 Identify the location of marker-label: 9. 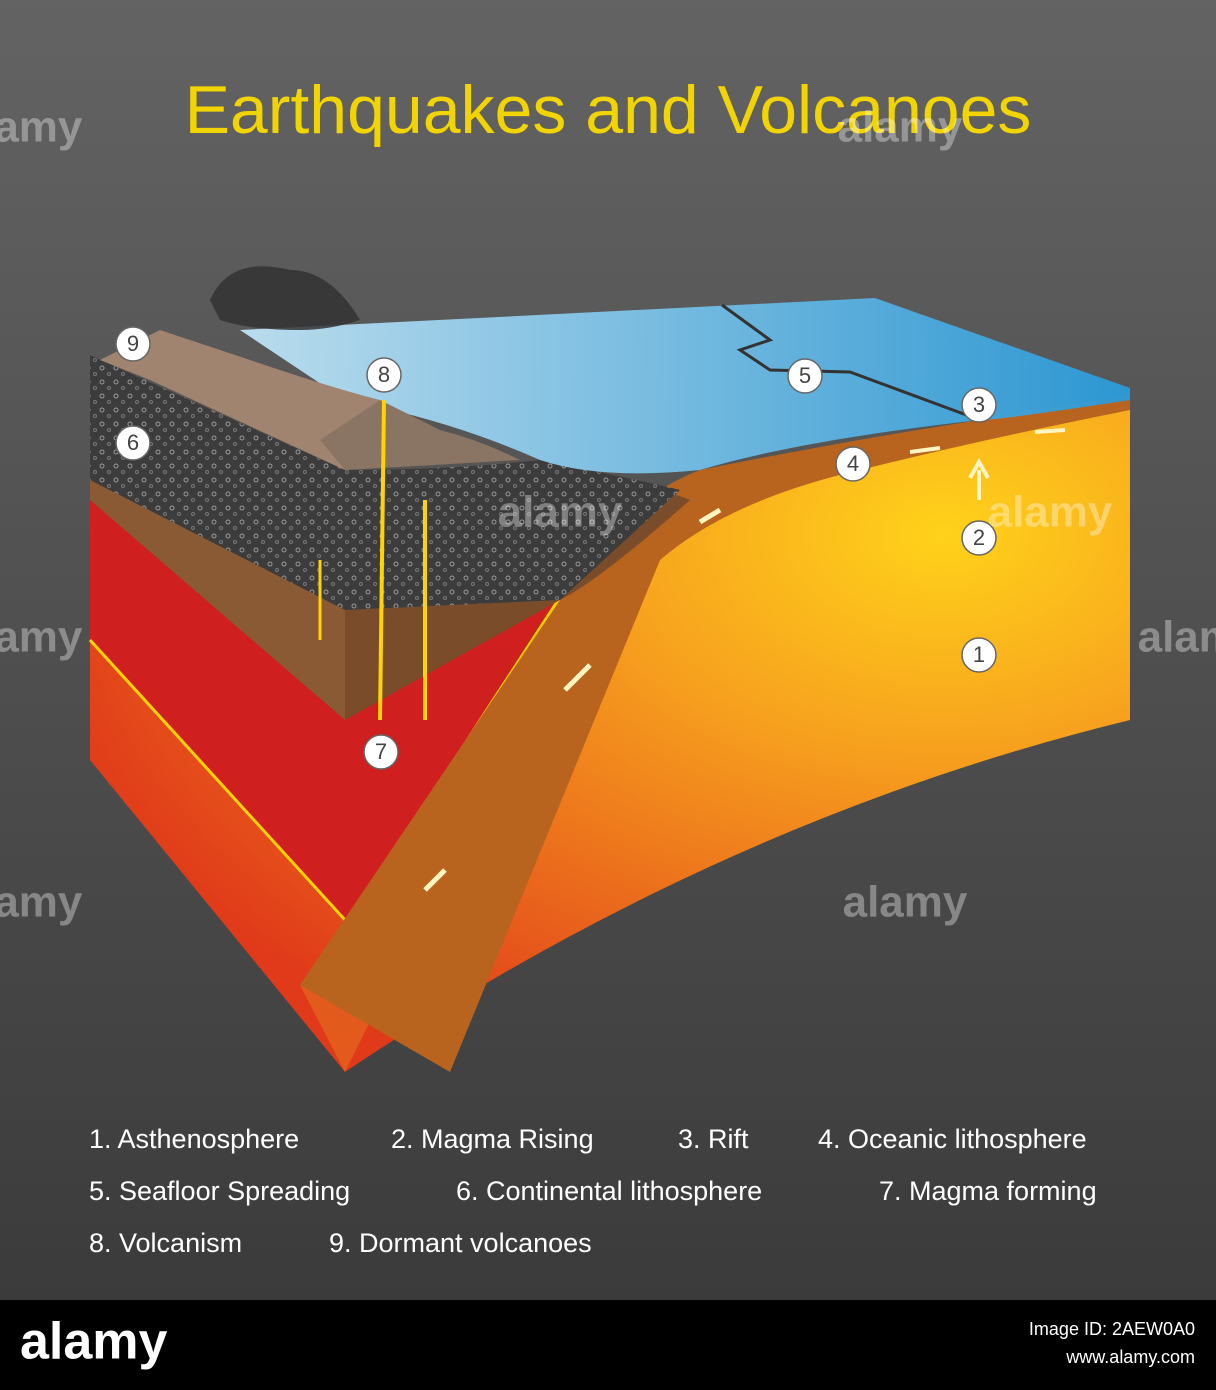
(133, 343).